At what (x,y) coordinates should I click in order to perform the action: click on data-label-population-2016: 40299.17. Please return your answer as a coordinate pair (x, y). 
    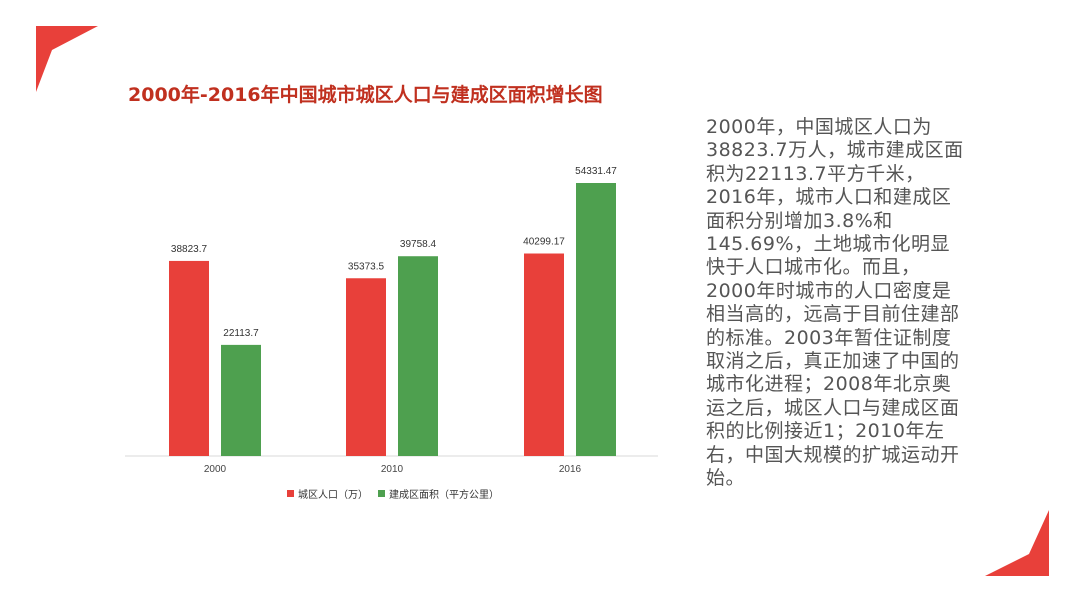
    Looking at the image, I should click on (544, 242).